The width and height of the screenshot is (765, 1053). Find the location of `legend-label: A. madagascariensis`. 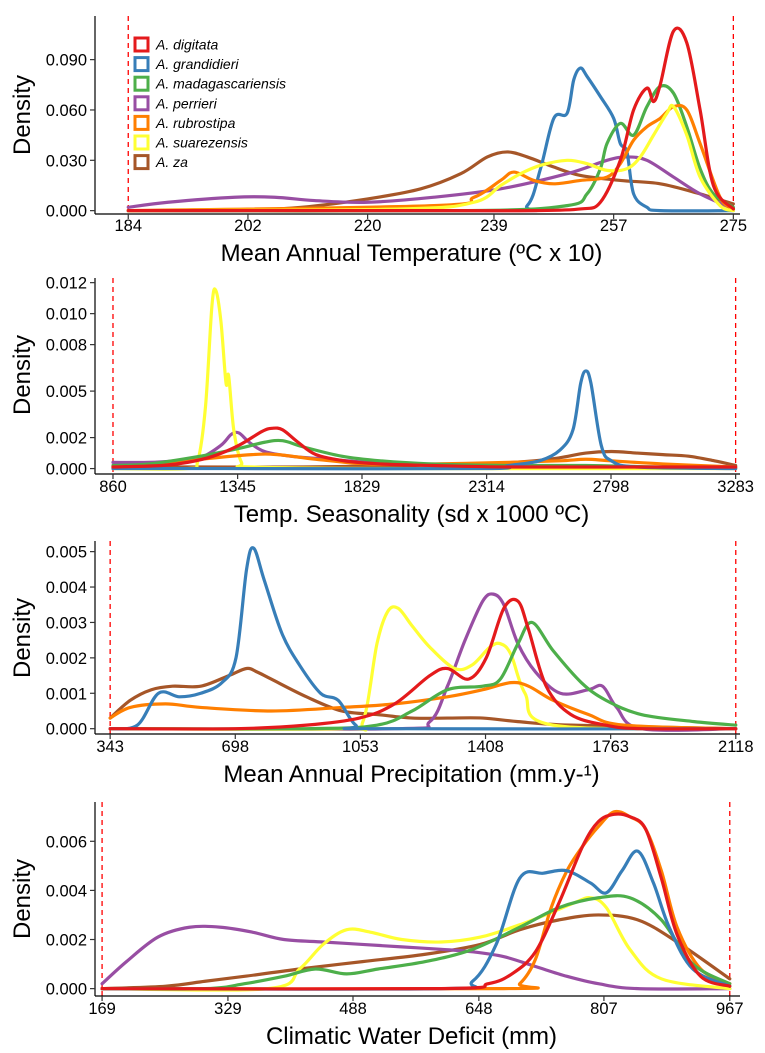

legend-label: A. madagascariensis is located at coordinates (220, 84).